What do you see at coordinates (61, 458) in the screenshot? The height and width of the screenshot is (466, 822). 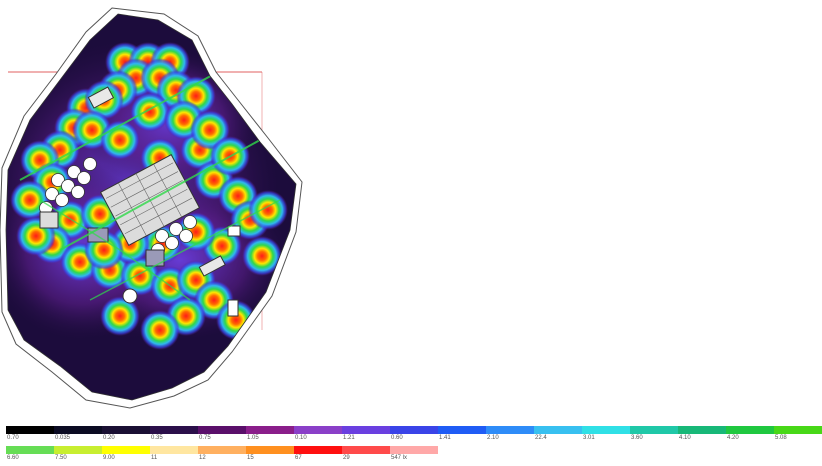 I see `legend-label: 7.50` at bounding box center [61, 458].